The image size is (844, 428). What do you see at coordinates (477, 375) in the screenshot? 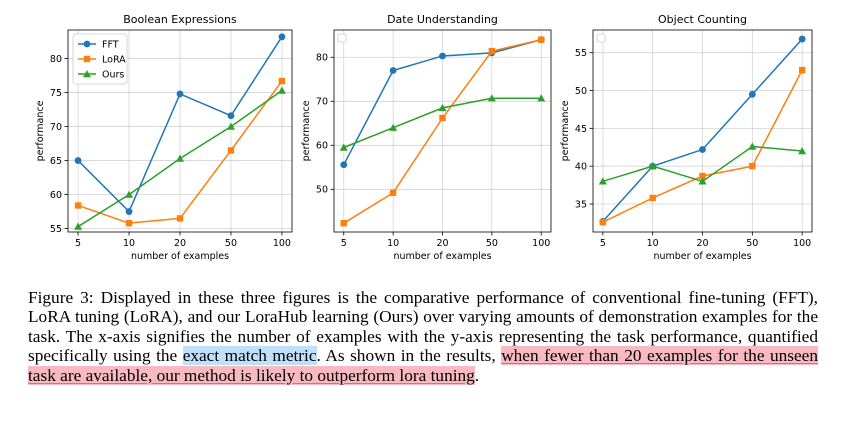
I see `caption-text: .` at bounding box center [477, 375].